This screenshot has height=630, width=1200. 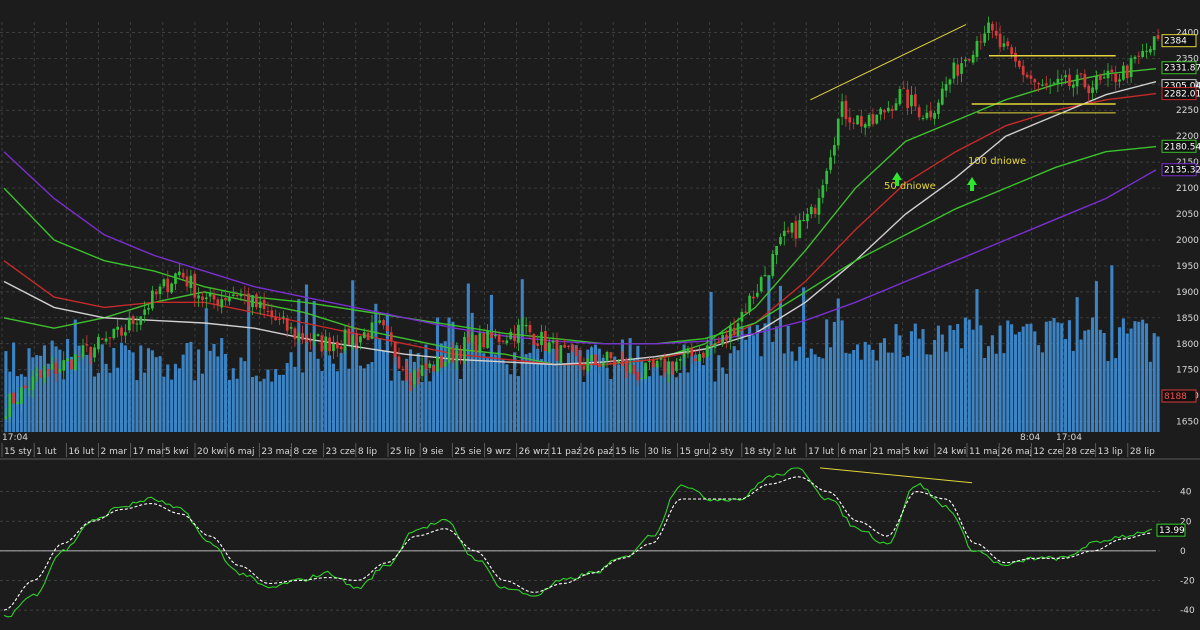 I want to click on date-tick-label: 2 mar, so click(x=114, y=452).